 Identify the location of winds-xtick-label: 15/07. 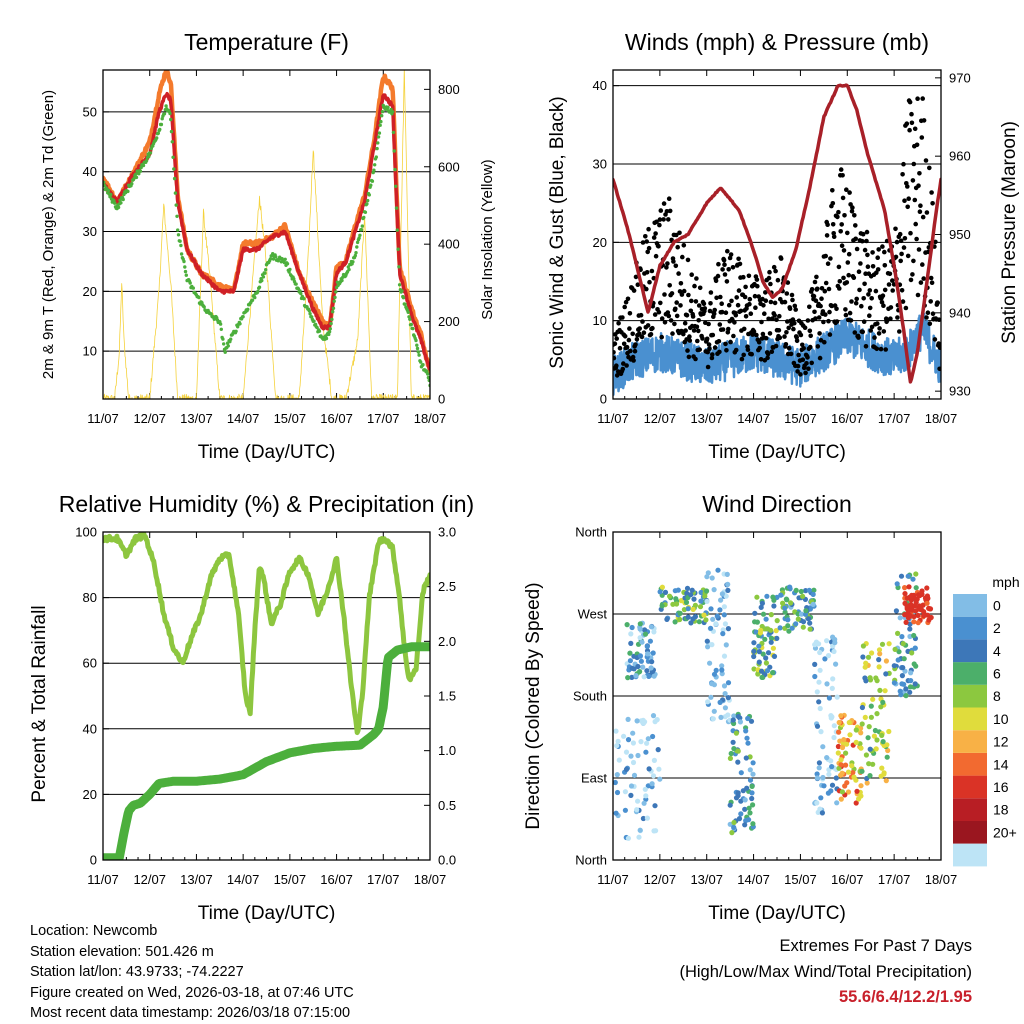
(800, 418).